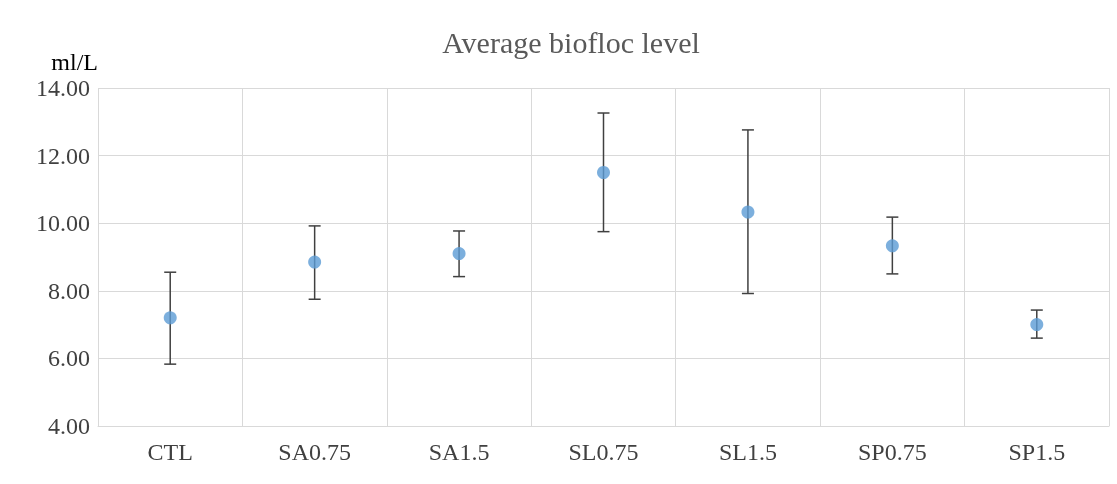 This screenshot has width=1117, height=484. I want to click on x-tick-label: SA0.75, so click(314, 452).